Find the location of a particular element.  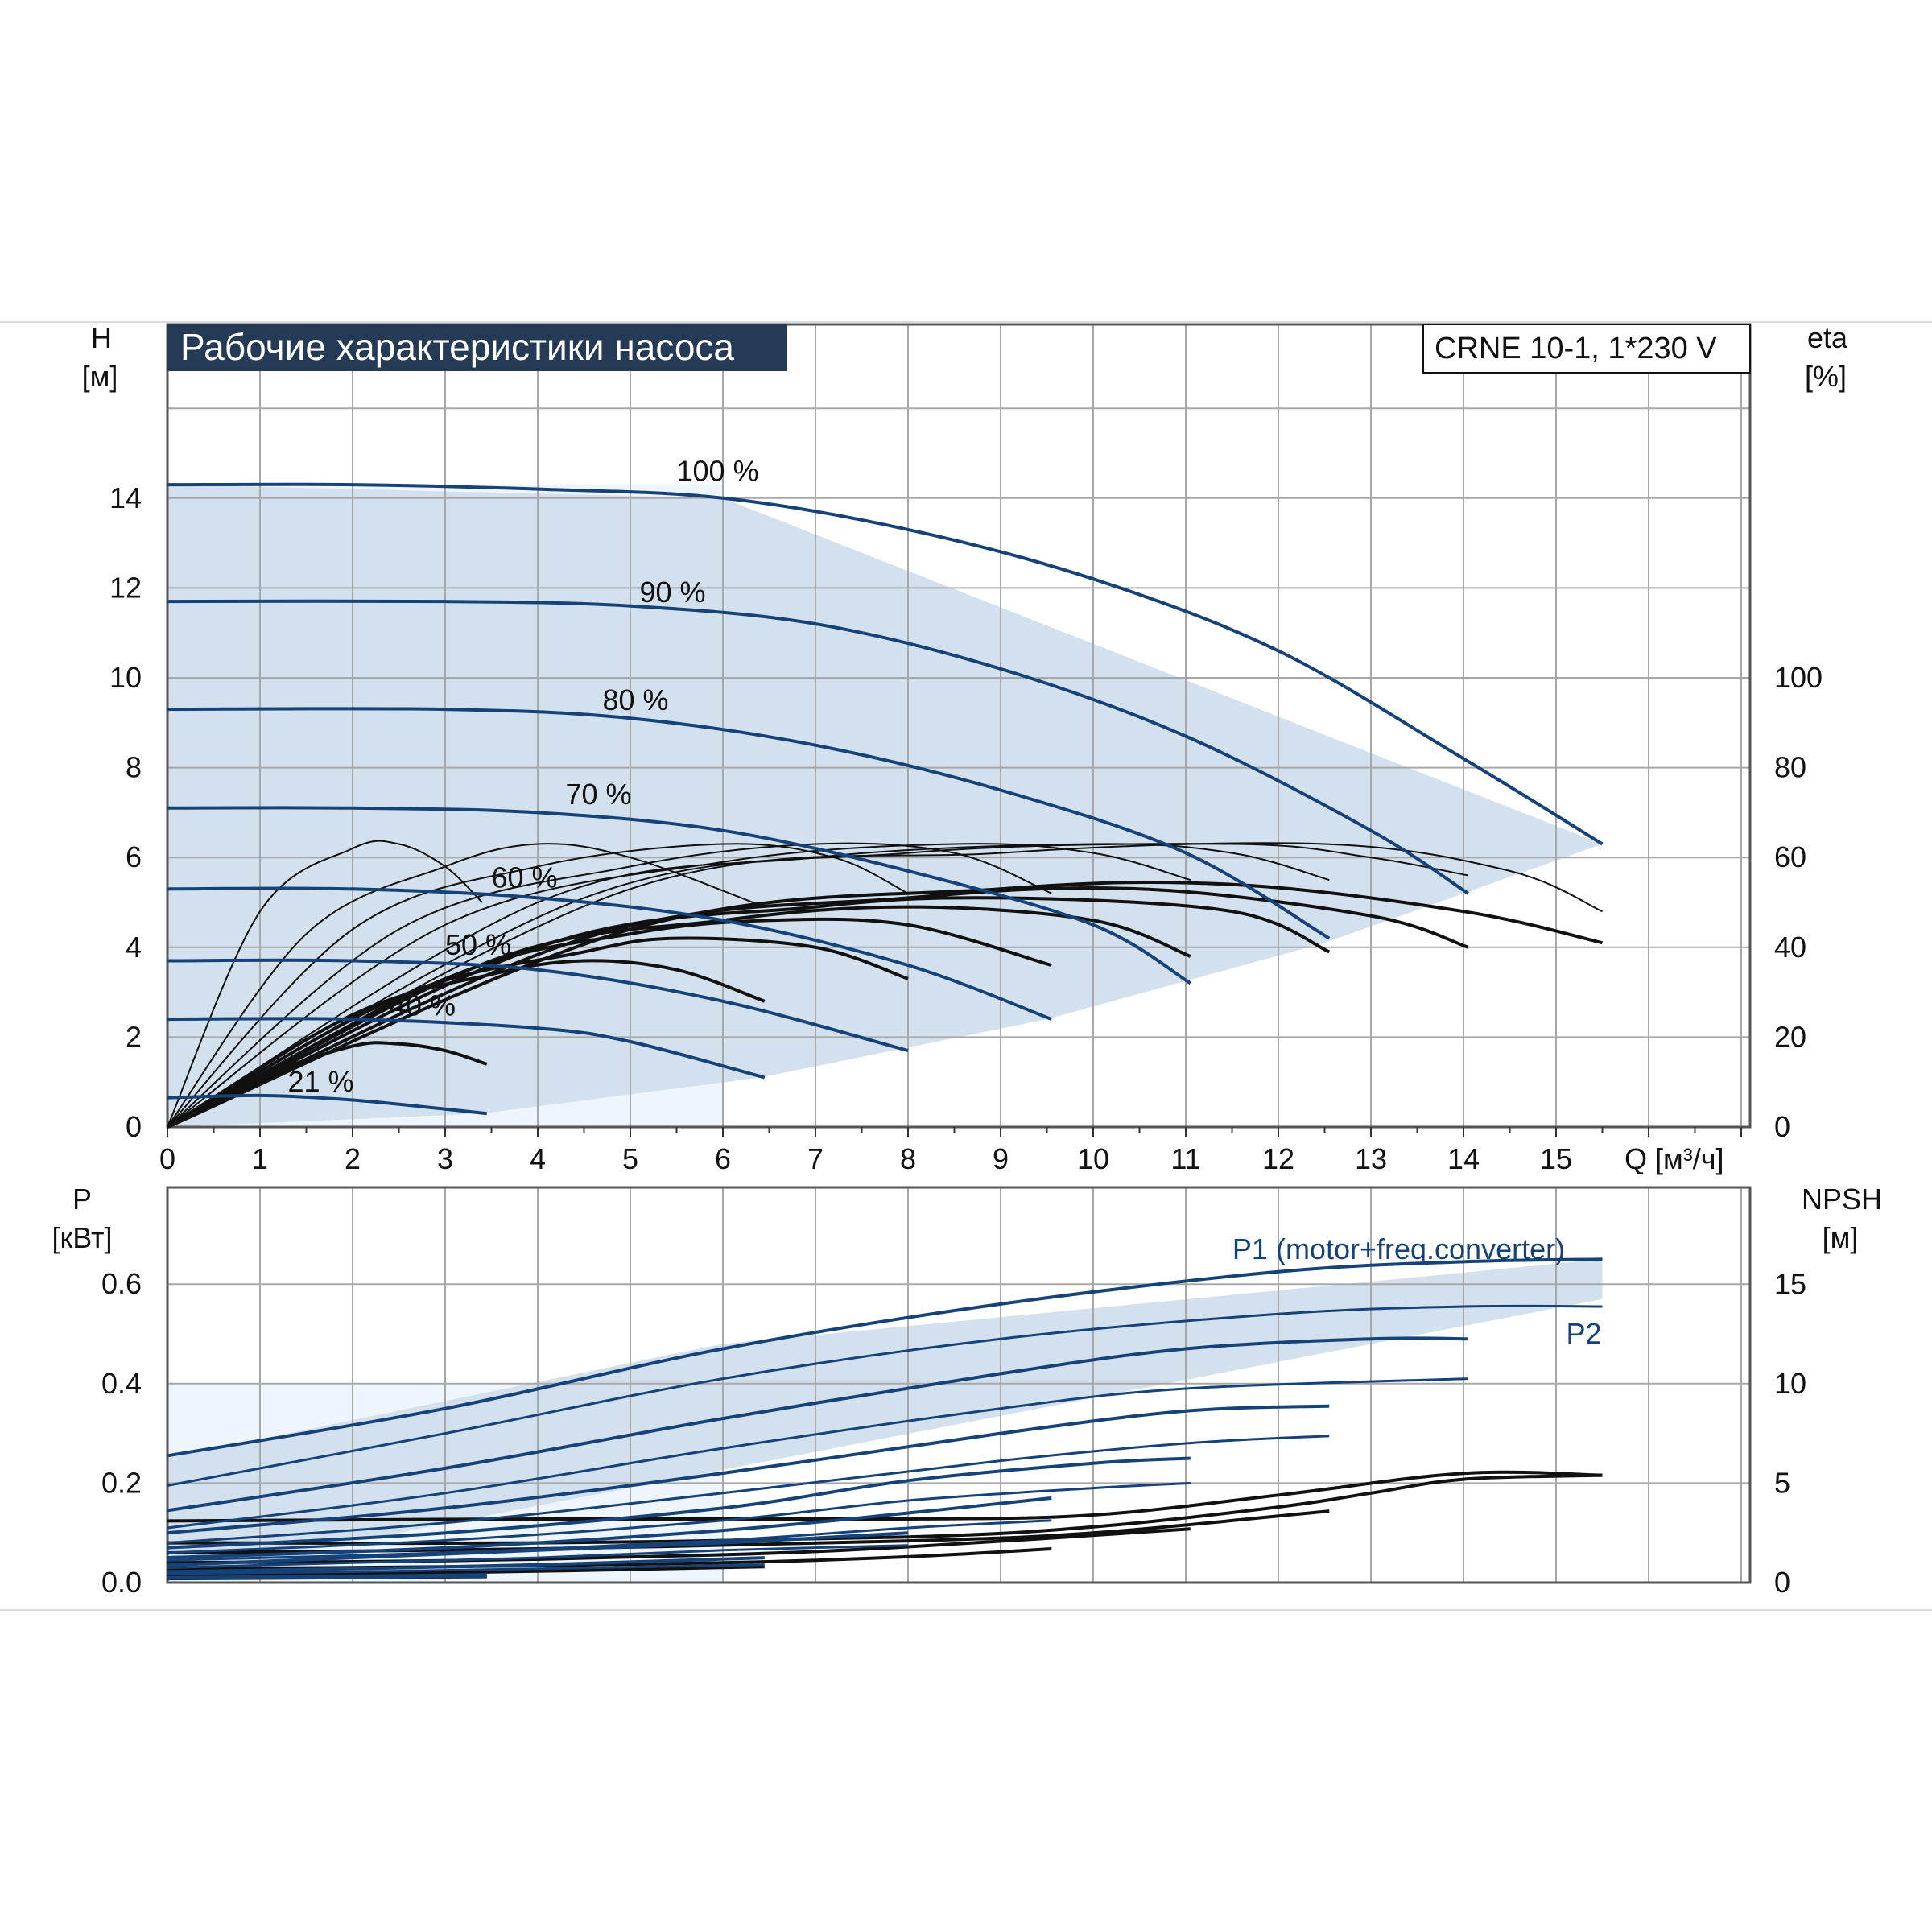

flow-tick-label: 11 is located at coordinates (1185, 1158).